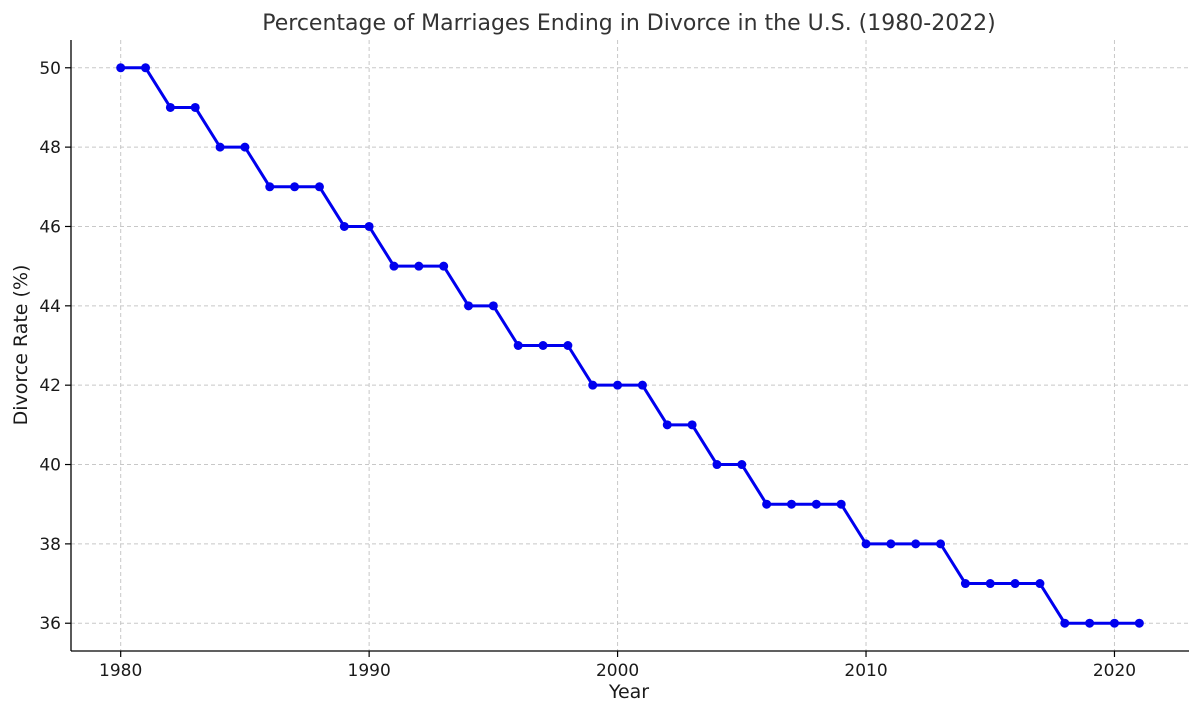 Image resolution: width=1200 pixels, height=716 pixels. I want to click on x-tick-label: 2020, so click(1114, 671).